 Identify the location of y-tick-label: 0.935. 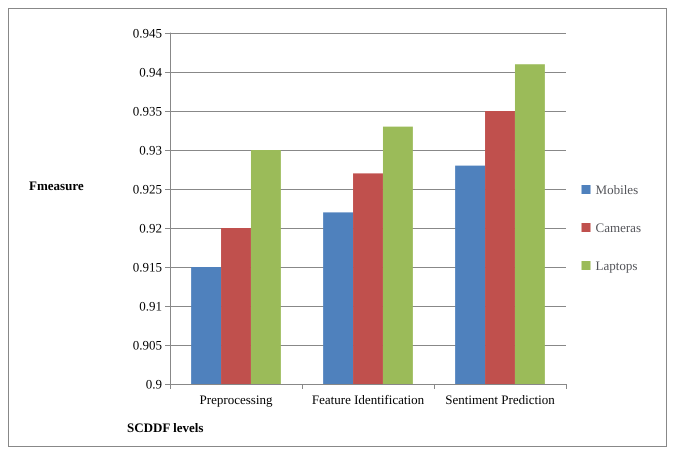
(147, 111).